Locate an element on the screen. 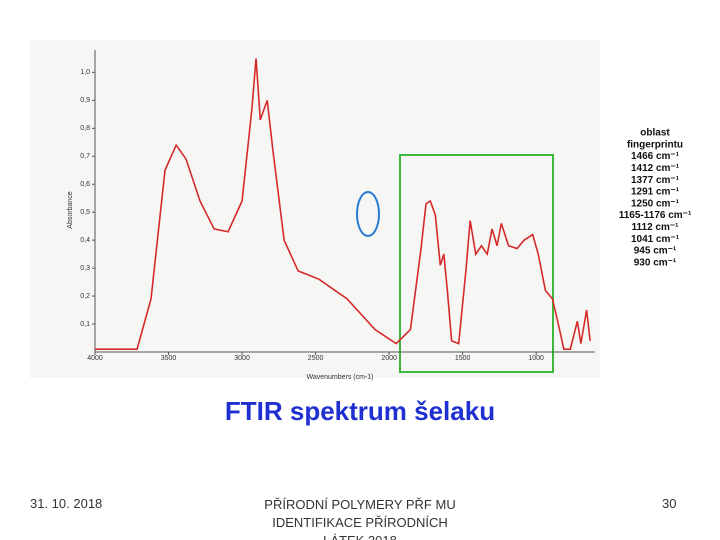 The width and height of the screenshot is (720, 540). chart-title: FTIR spektrum šelaku is located at coordinates (360, 411).